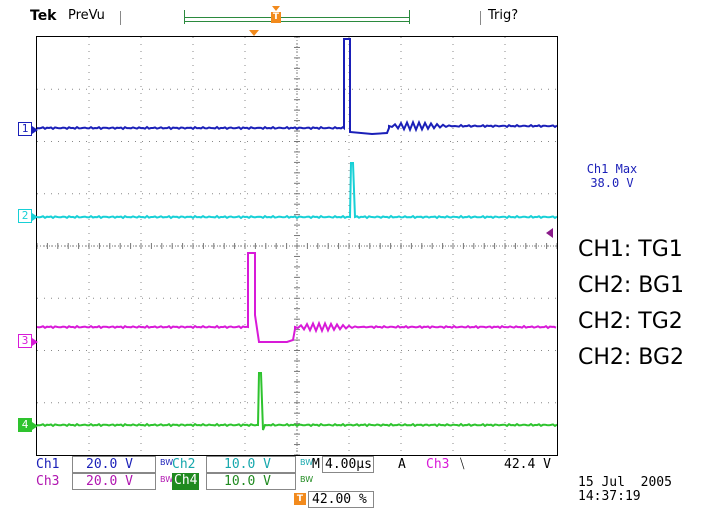 The height and width of the screenshot is (512, 719). Describe the element at coordinates (247, 464) in the screenshot. I see `ch2-scale: 10.0 V` at that location.